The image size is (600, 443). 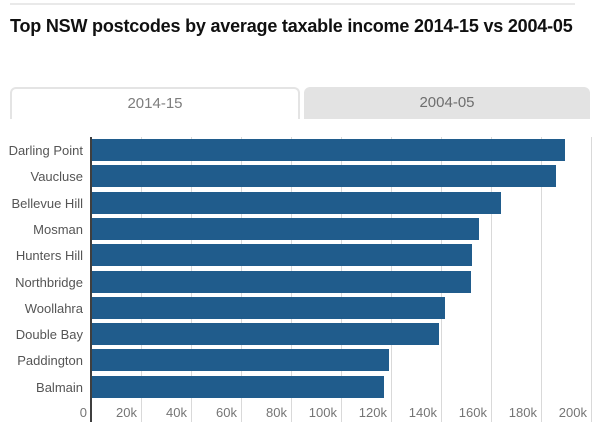 I want to click on row-label-northbridge: Northbridge, so click(x=49, y=282).